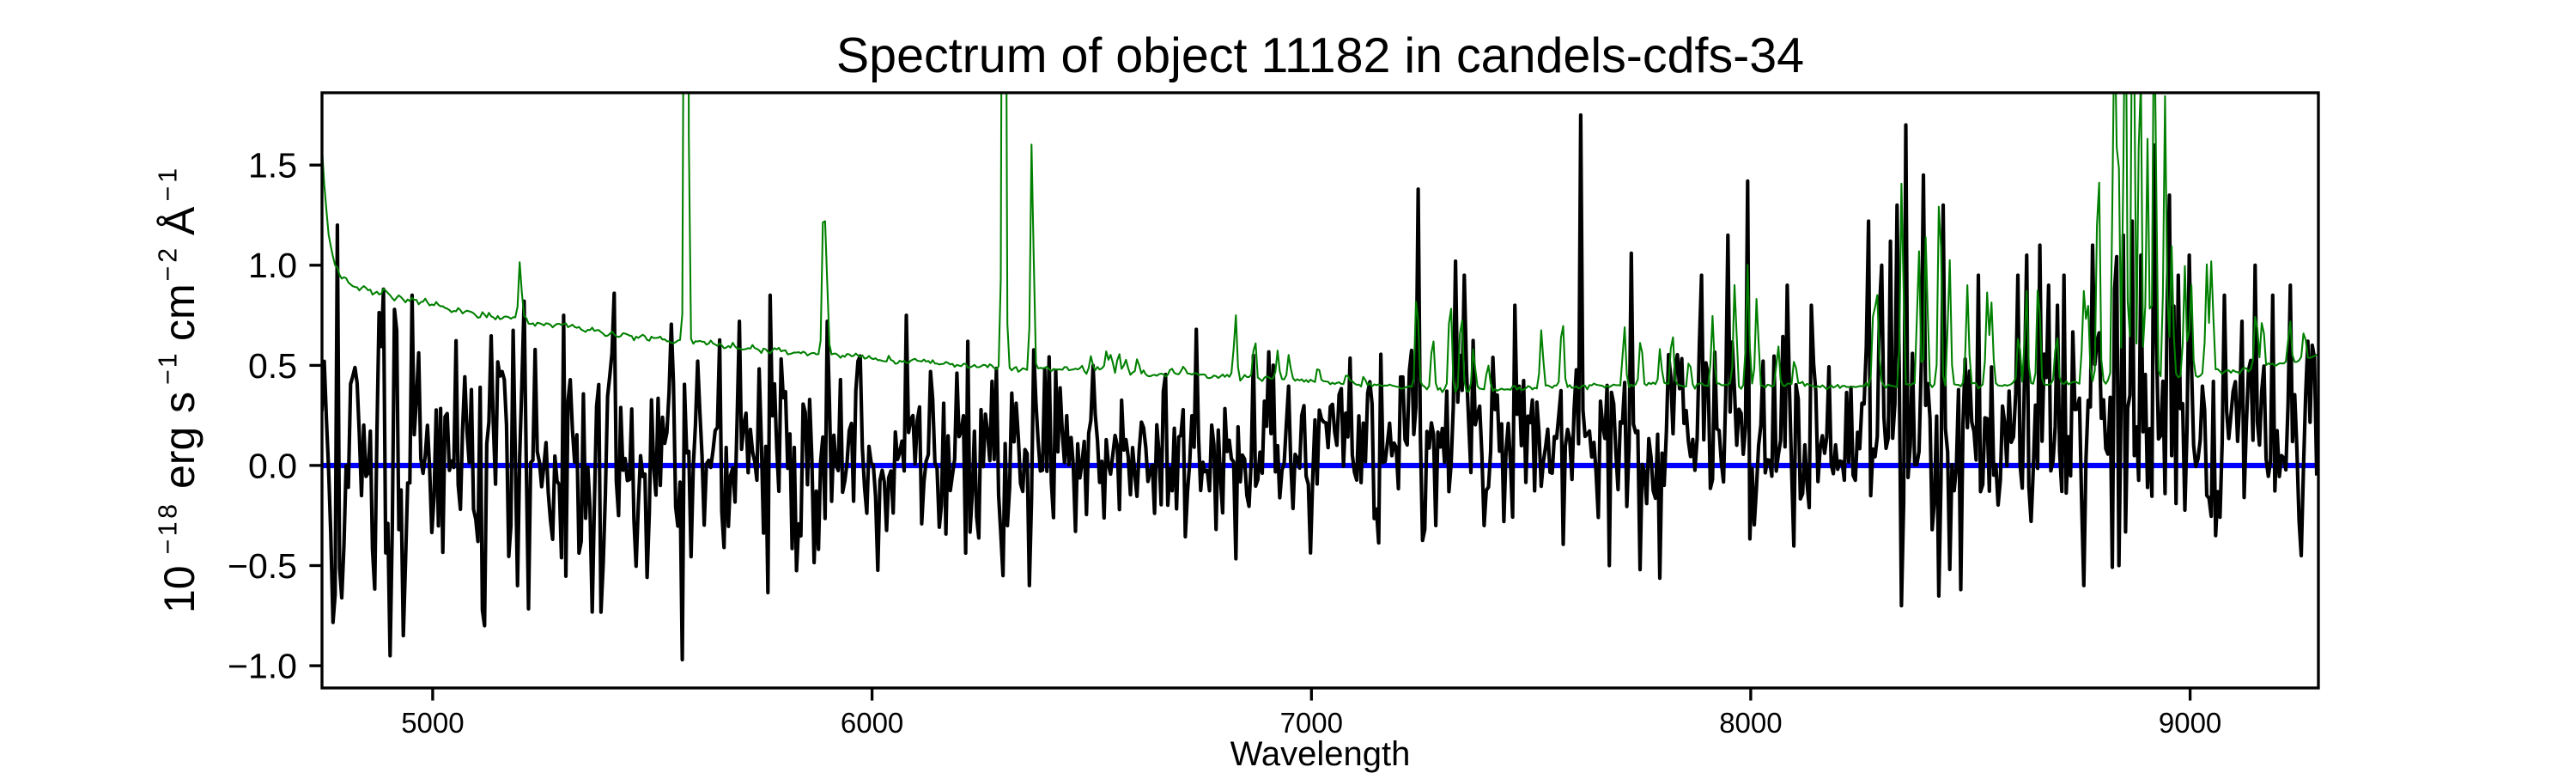 This screenshot has width=2576, height=773. What do you see at coordinates (1320, 754) in the screenshot?
I see `svg-text: Wavelength` at bounding box center [1320, 754].